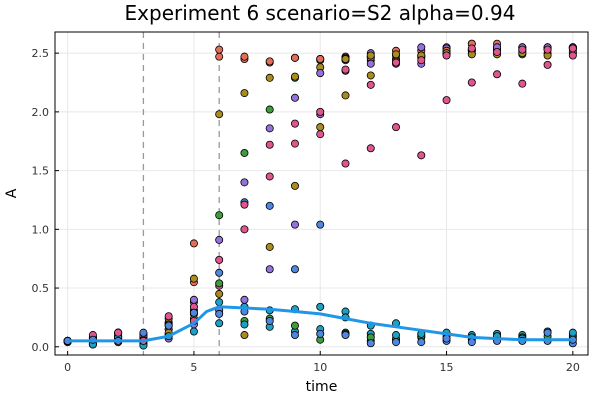  I want to click on y-tick-label: 2.5, so click(41, 53).